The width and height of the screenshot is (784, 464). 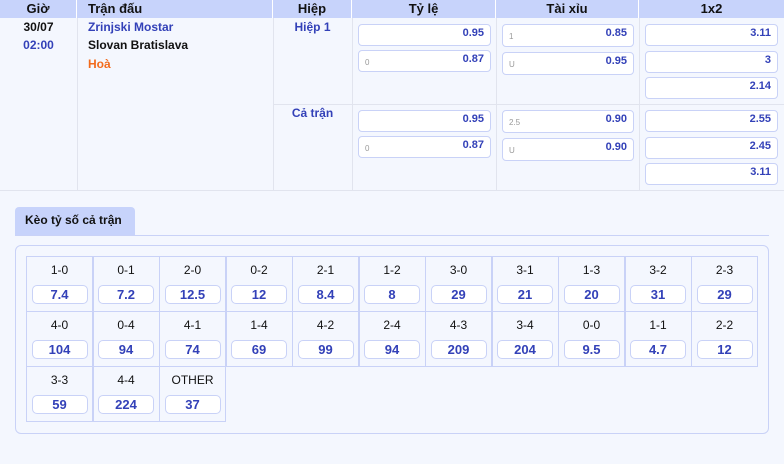 I want to click on 1x2-odd: 3, so click(x=711, y=61).